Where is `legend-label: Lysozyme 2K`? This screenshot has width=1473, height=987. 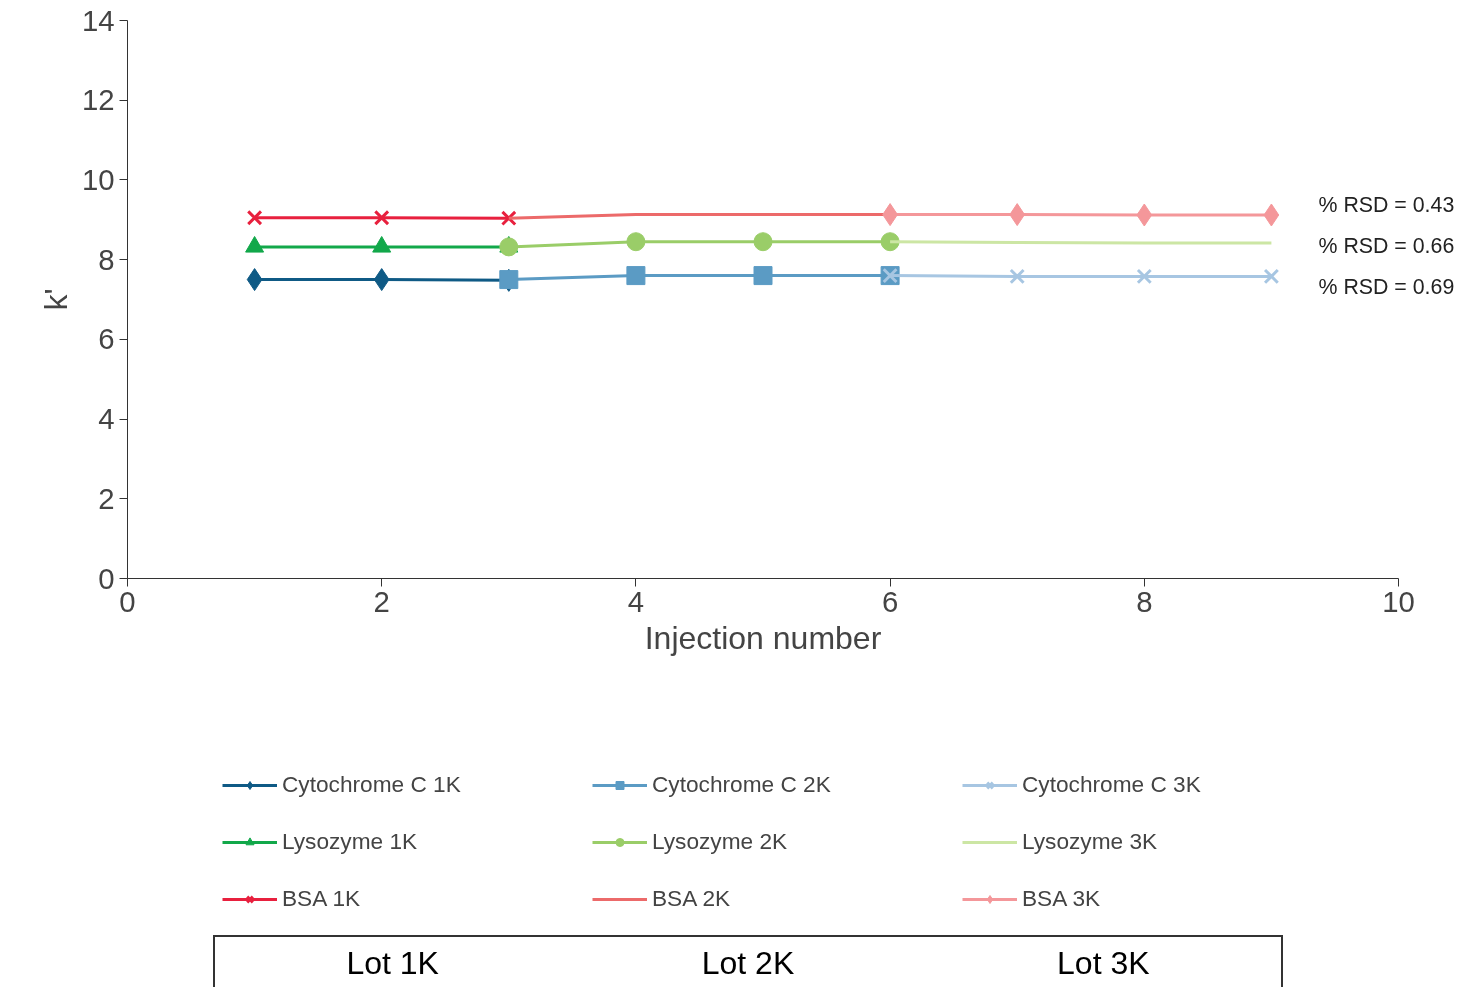
legend-label: Lysozyme 2K is located at coordinates (720, 841).